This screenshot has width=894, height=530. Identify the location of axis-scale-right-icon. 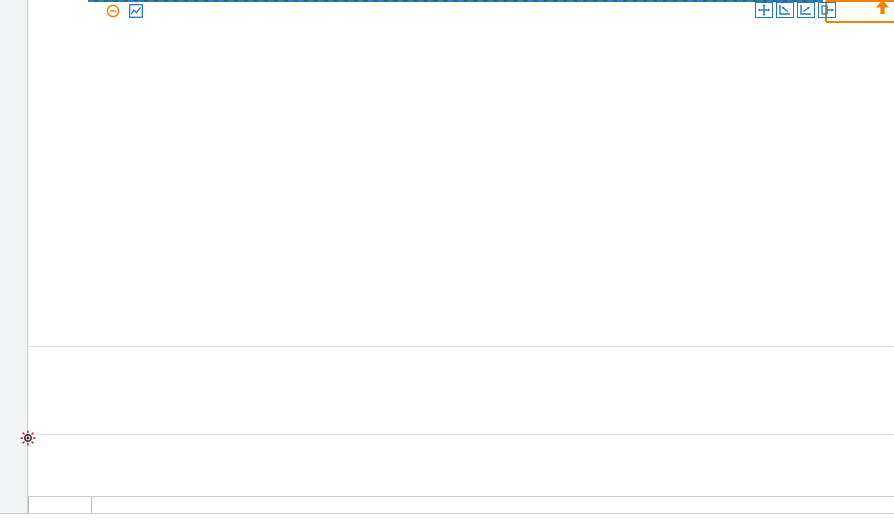
(806, 10).